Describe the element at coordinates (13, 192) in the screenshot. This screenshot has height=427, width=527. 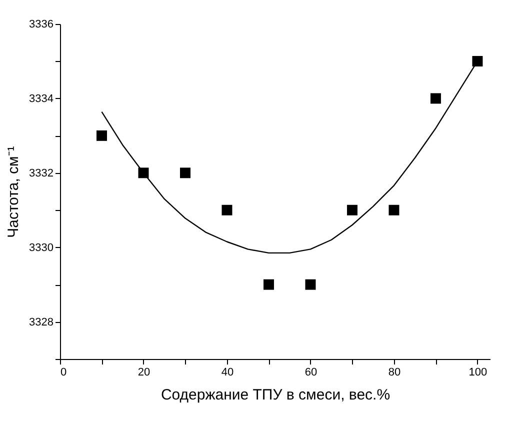
I see `y-axis-title: Частота, см⁻¹` at that location.